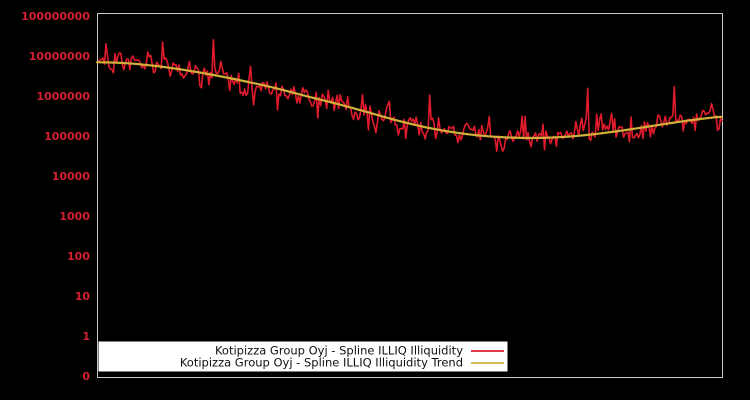 The height and width of the screenshot is (400, 750). I want to click on y-axis-tick-label: 10000, so click(71, 176).